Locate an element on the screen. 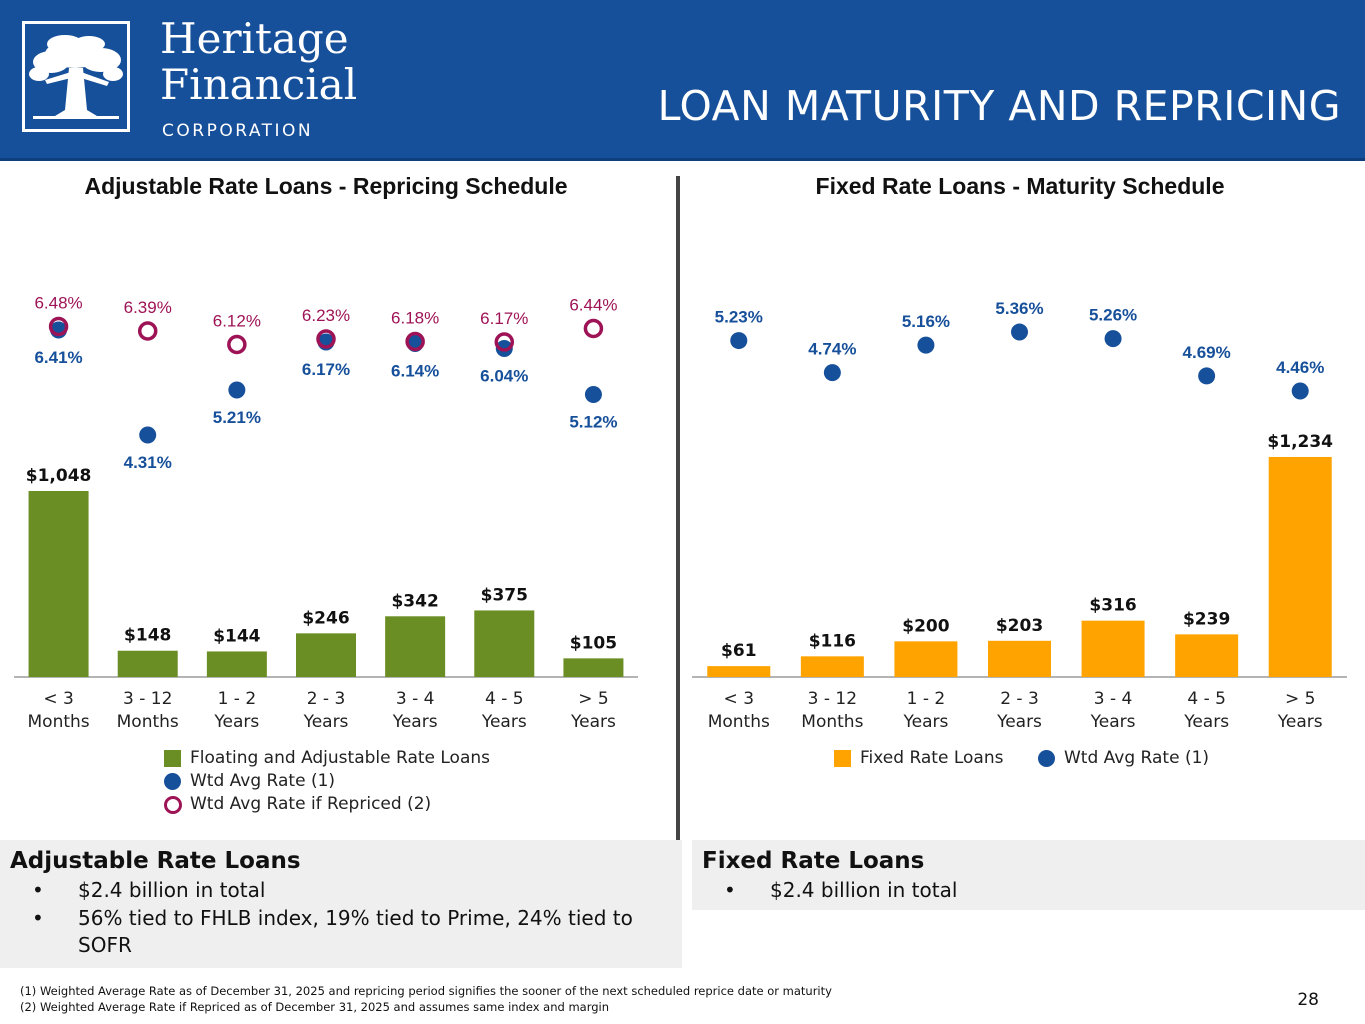 Image resolution: width=1365 pixels, height=1024 pixels. rate-label: 5.12% is located at coordinates (593, 422).